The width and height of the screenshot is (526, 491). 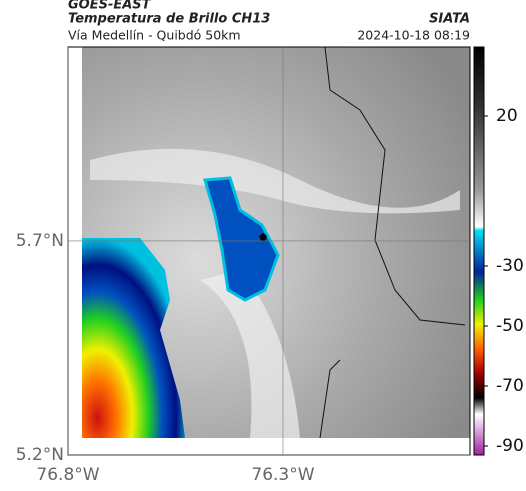 I want to click on credit: SIATA, so click(x=449, y=19).